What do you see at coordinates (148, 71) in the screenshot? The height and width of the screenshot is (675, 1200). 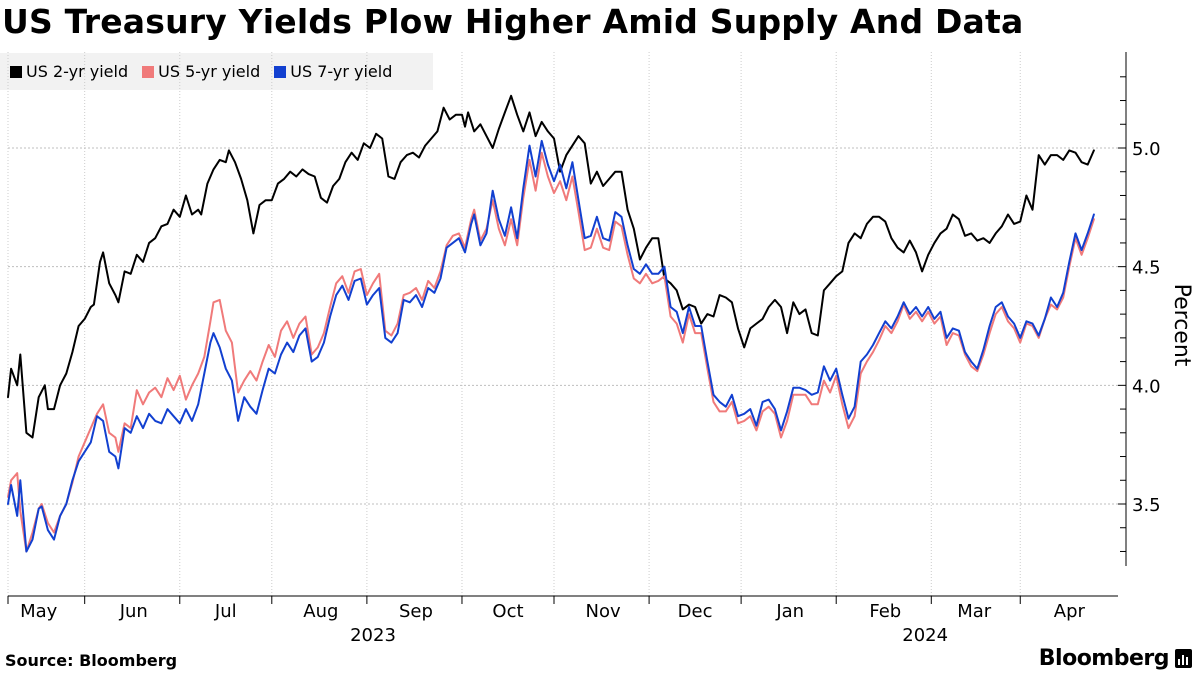 I see `legend-swatch-5yr` at bounding box center [148, 71].